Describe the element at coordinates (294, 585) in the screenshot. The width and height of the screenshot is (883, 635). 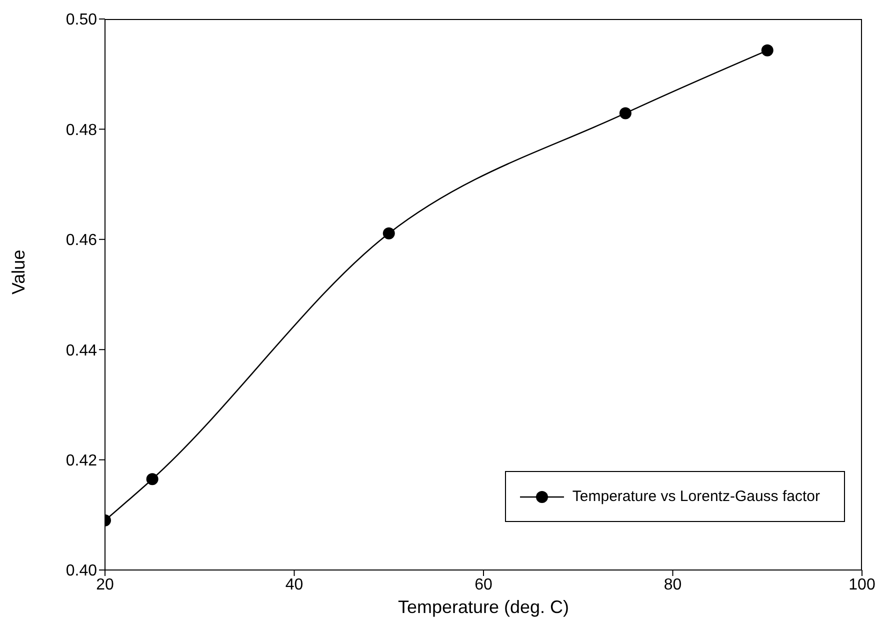
I see `x-tick-label: 40` at that location.